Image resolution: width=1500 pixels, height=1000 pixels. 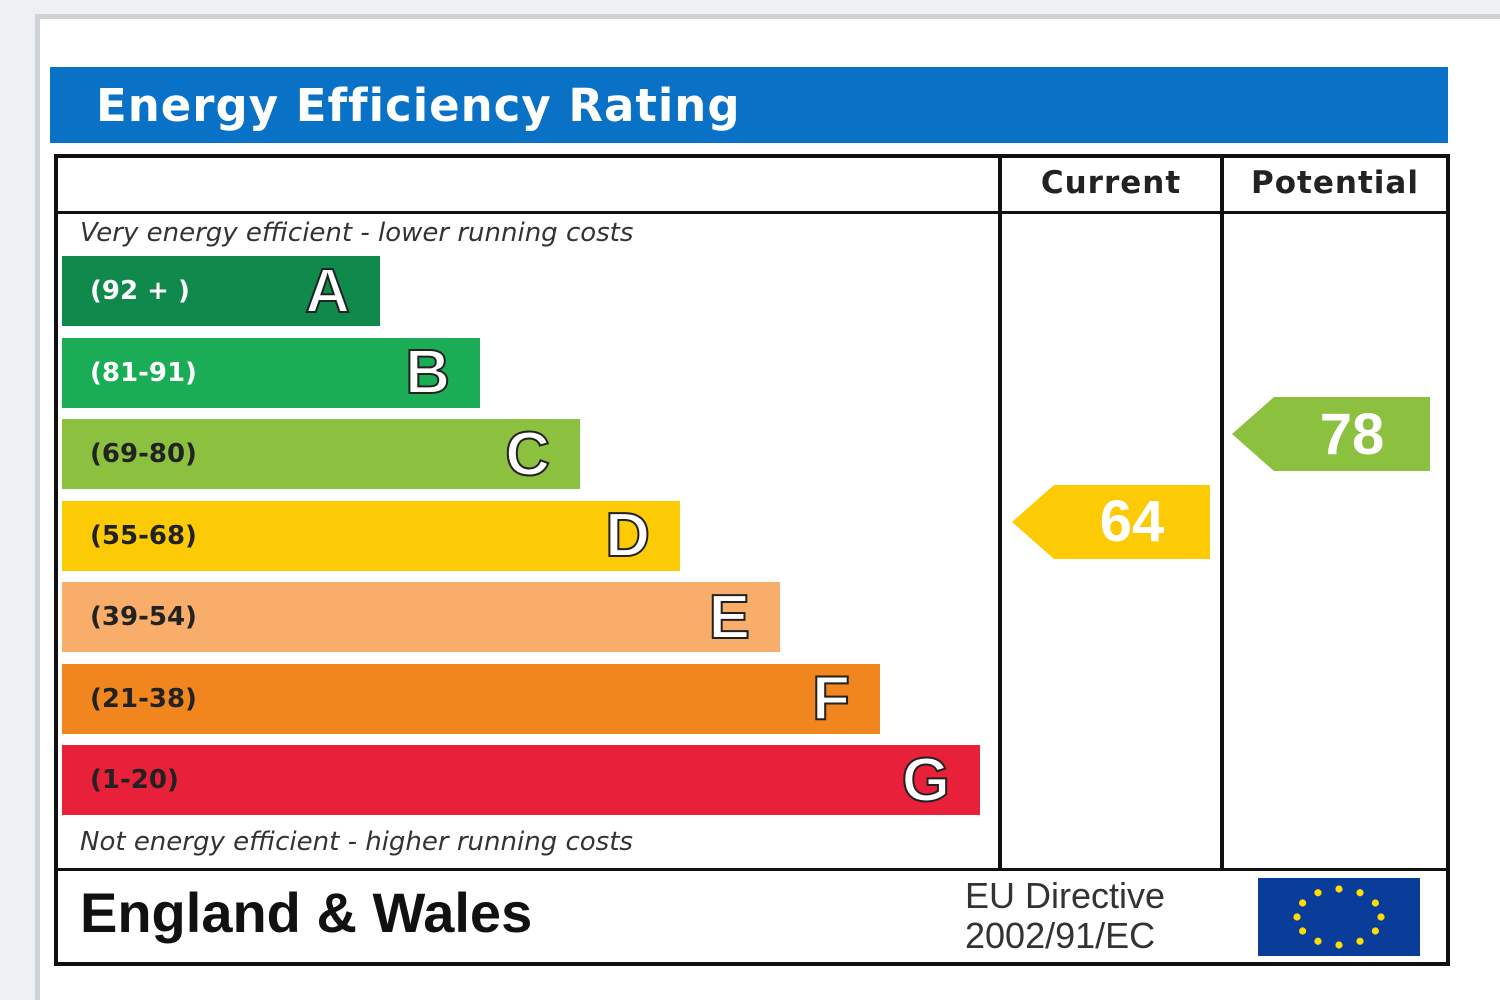 What do you see at coordinates (1111, 183) in the screenshot?
I see `column-current-header: Current` at bounding box center [1111, 183].